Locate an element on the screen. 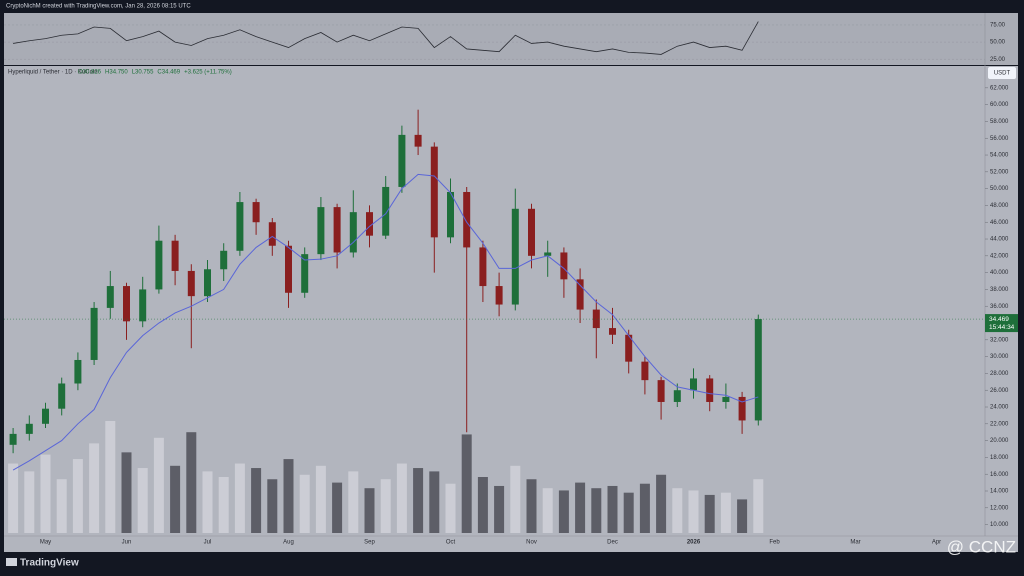  y-tick-label: 28.000 is located at coordinates (999, 374).